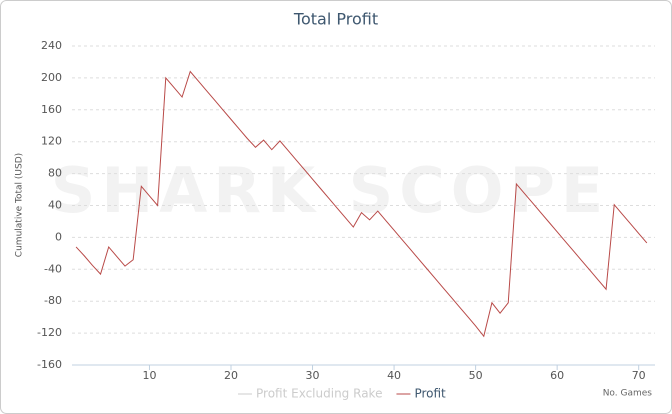  I want to click on y-tick-label: 160, so click(51, 109).